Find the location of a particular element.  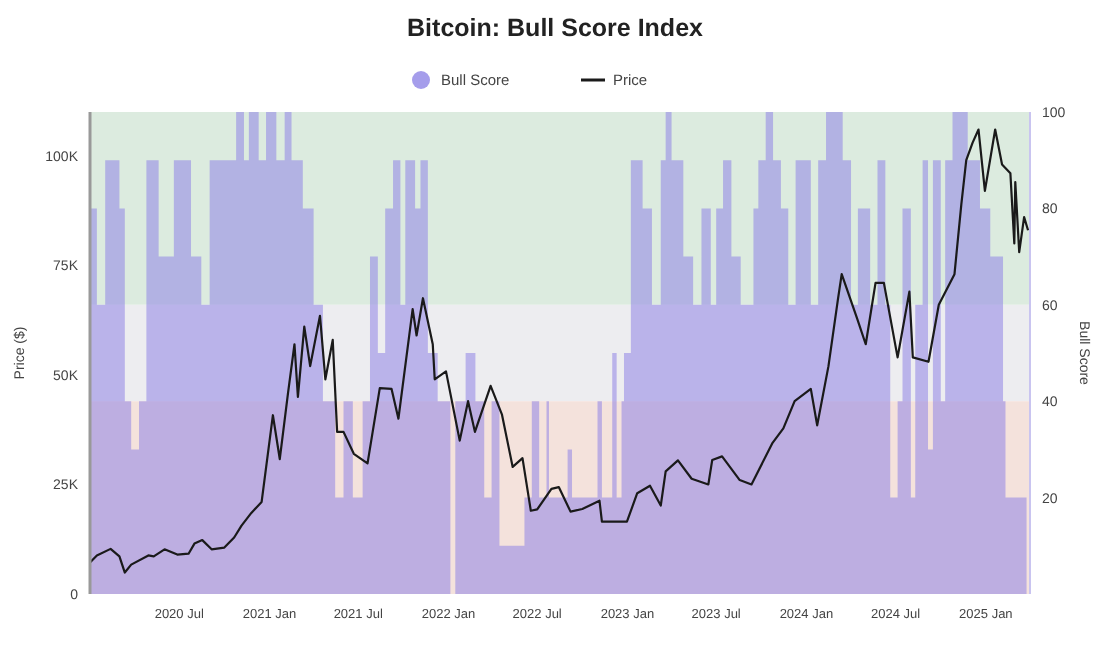

chart-title: Bitcoin: Bull Score Index is located at coordinates (555, 28).